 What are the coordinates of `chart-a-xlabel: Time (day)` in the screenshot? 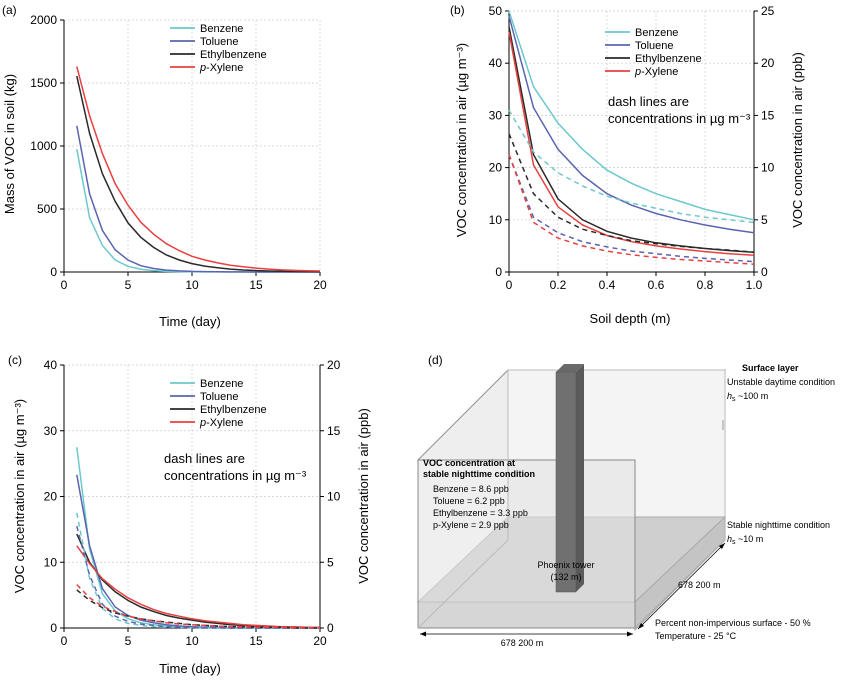 It's located at (190, 321).